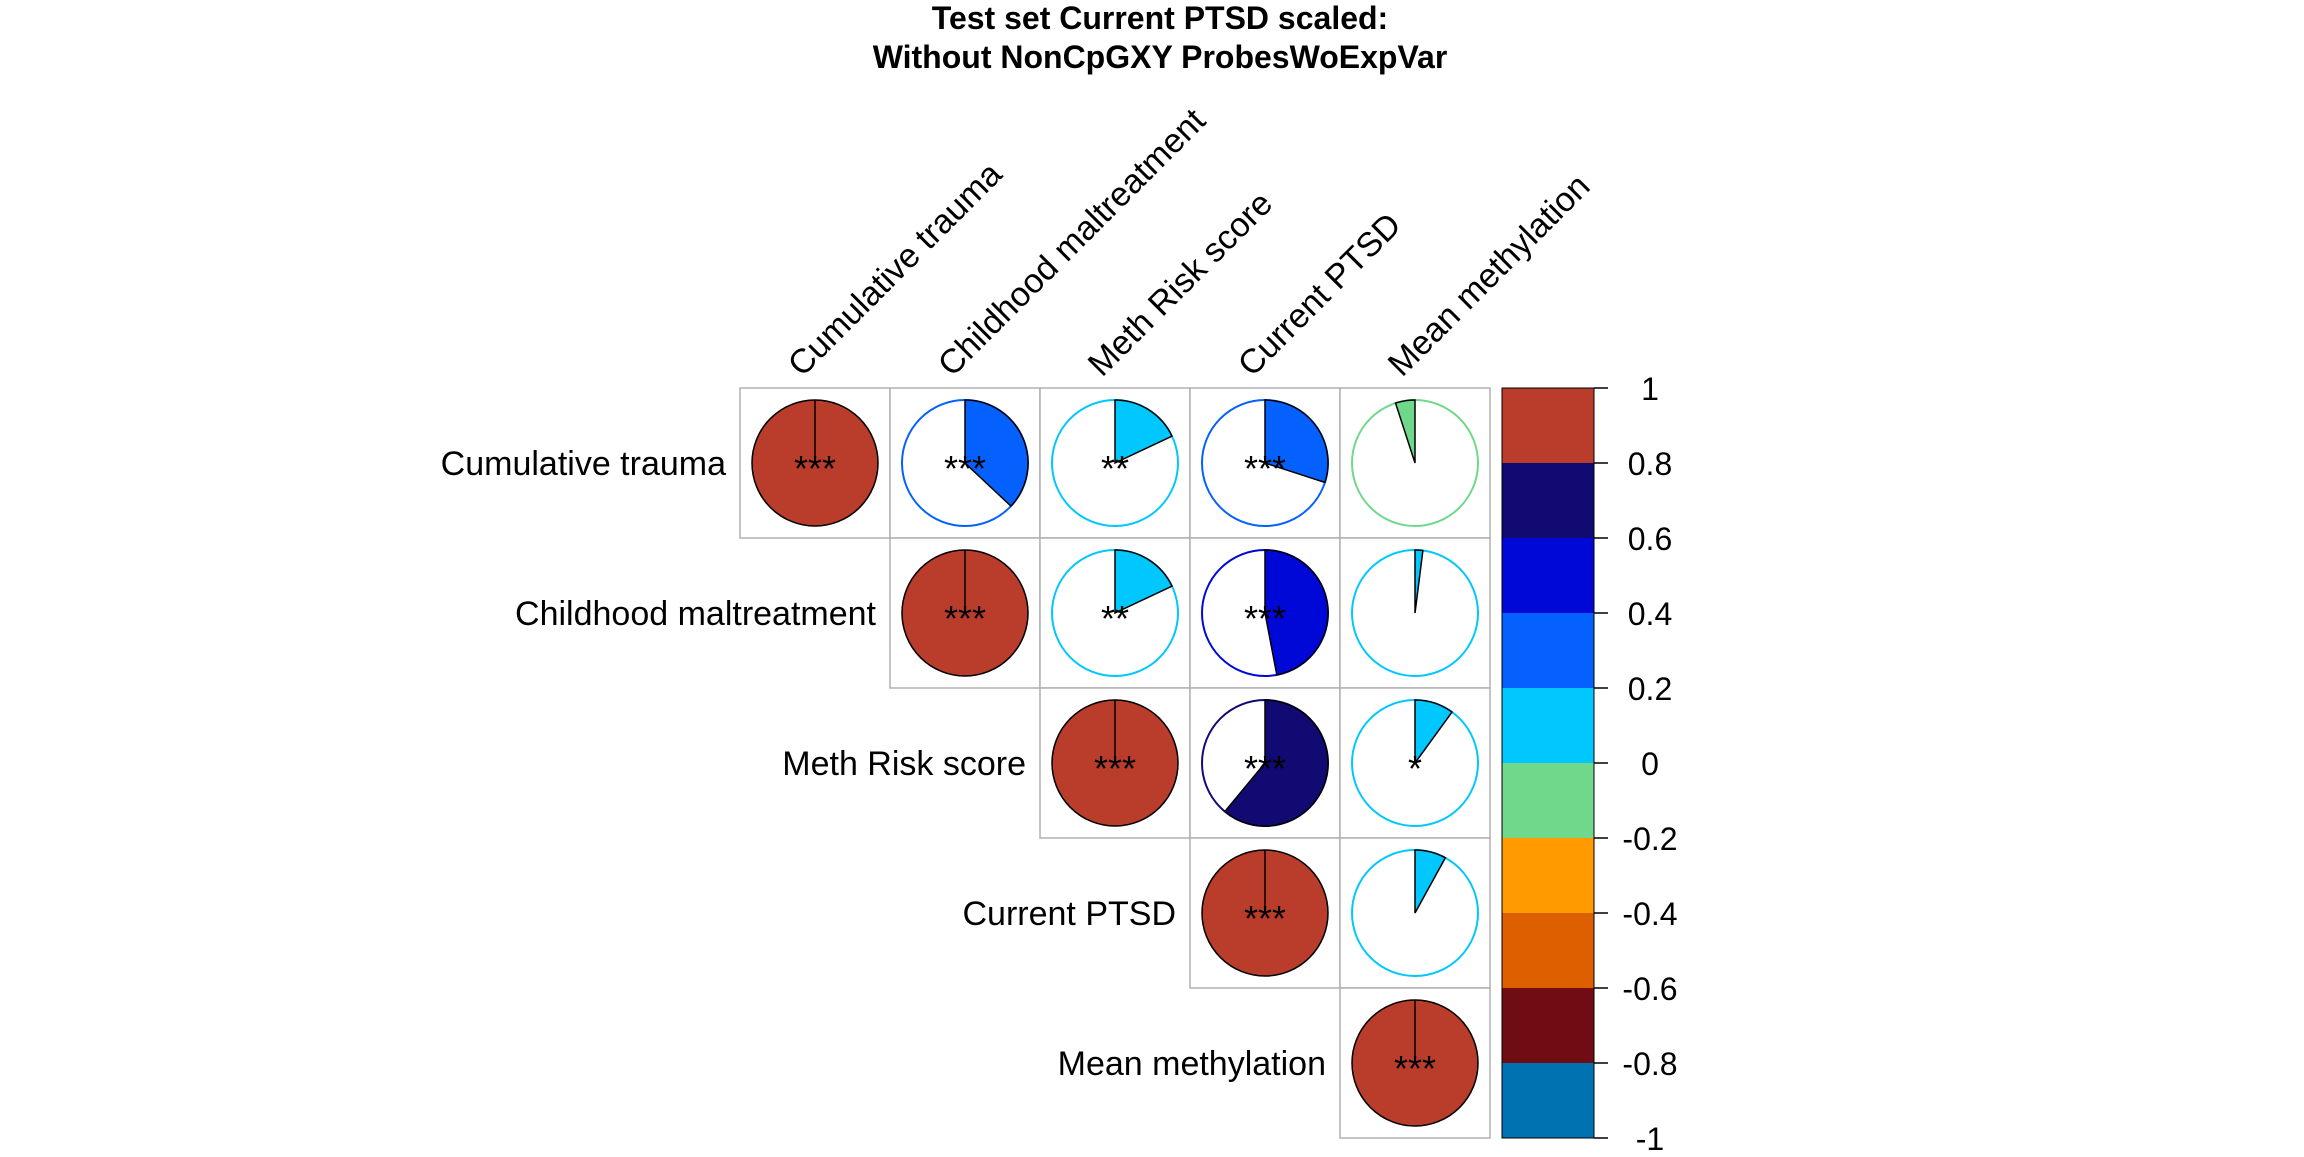  Describe the element at coordinates (1192, 1064) in the screenshot. I see `row-label: Mean methylation` at that location.